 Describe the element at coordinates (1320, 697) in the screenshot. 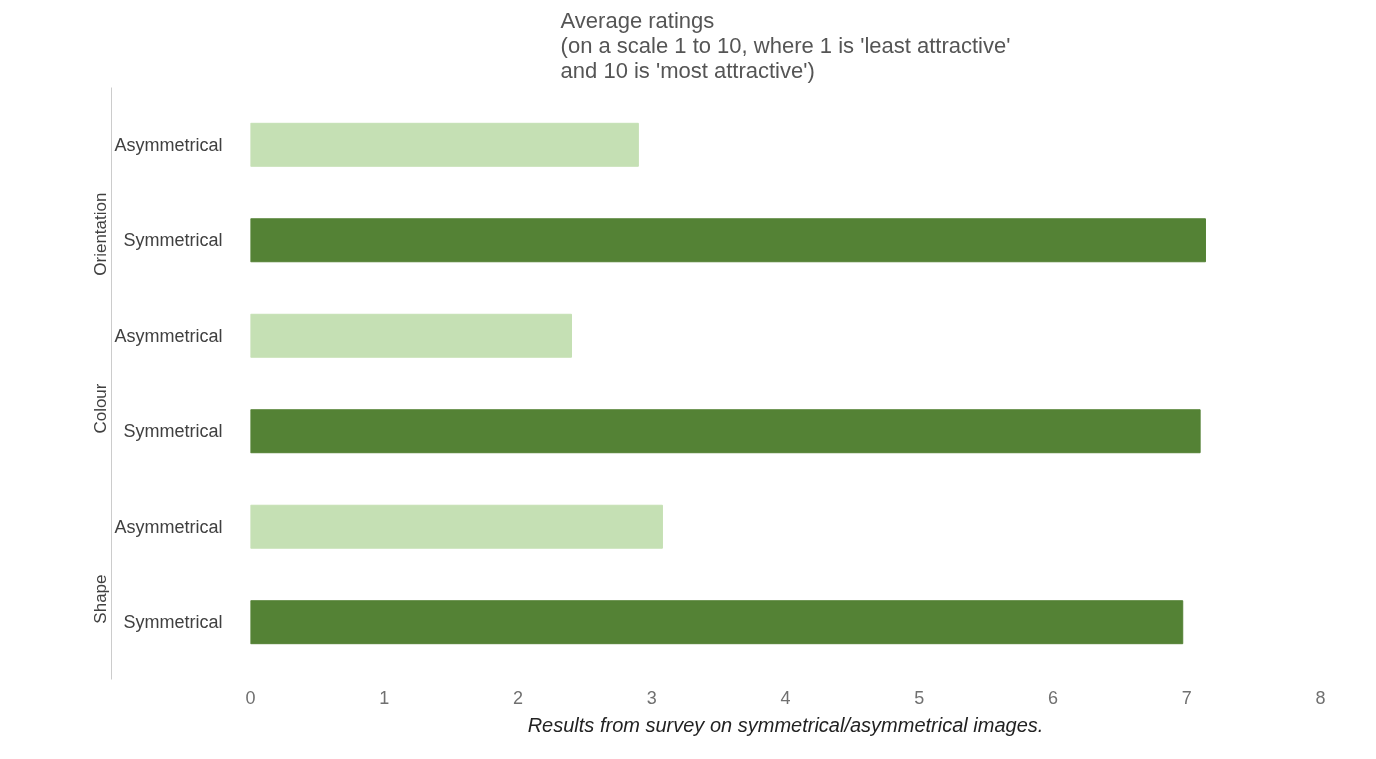

I see `x-tick-label: 8` at that location.